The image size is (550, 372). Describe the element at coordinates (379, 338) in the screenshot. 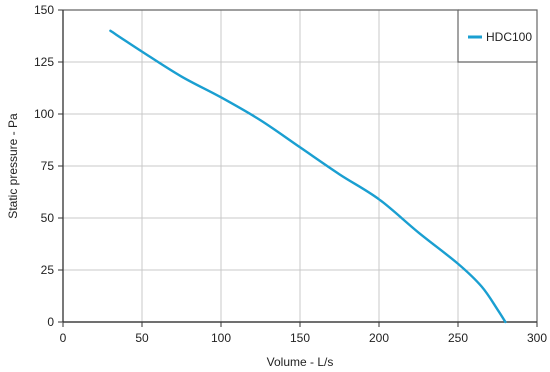

I see `x-tick-label-200: 200` at that location.